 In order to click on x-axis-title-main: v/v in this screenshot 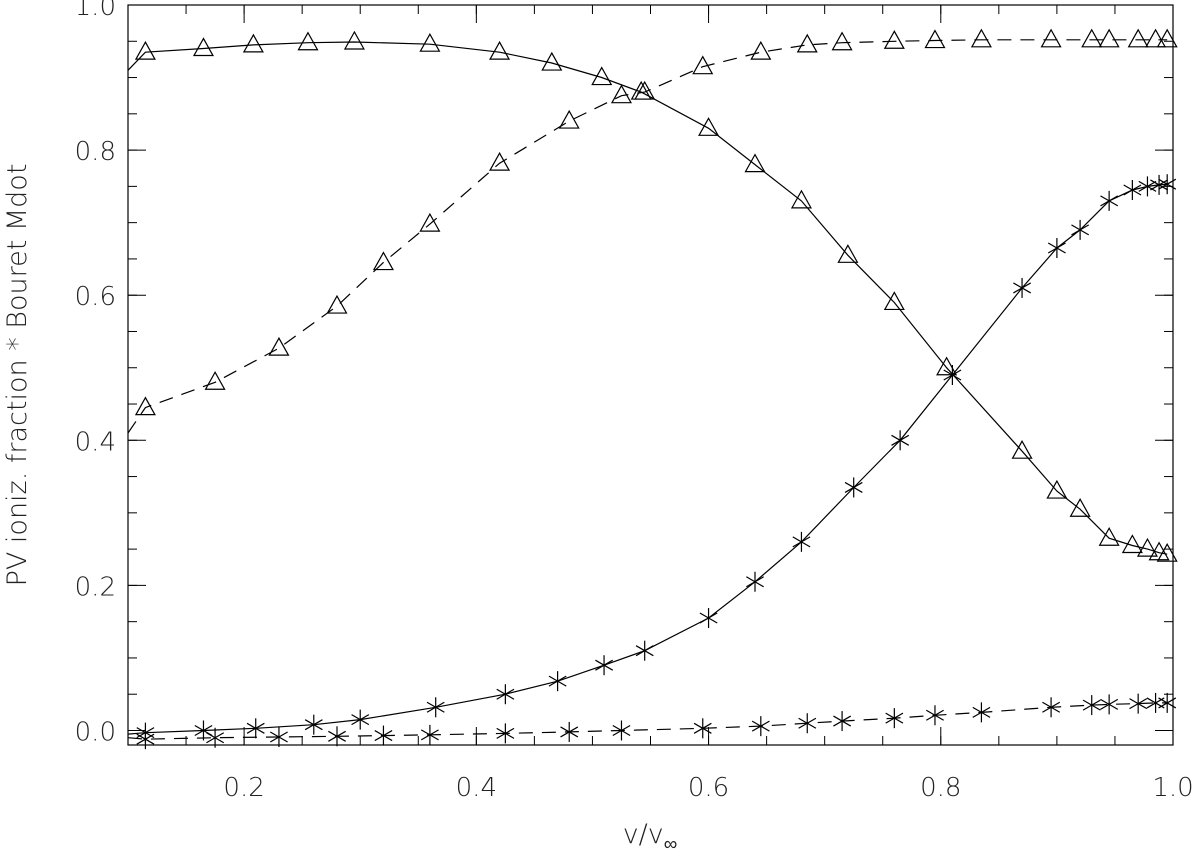, I will do `click(643, 834)`.